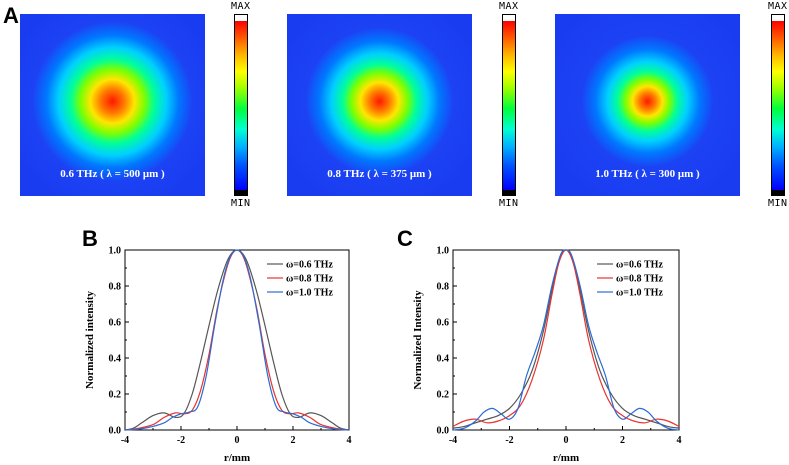 The image size is (789, 465). I want to click on y-axis-label: Normalized Intensity, so click(418, 340).